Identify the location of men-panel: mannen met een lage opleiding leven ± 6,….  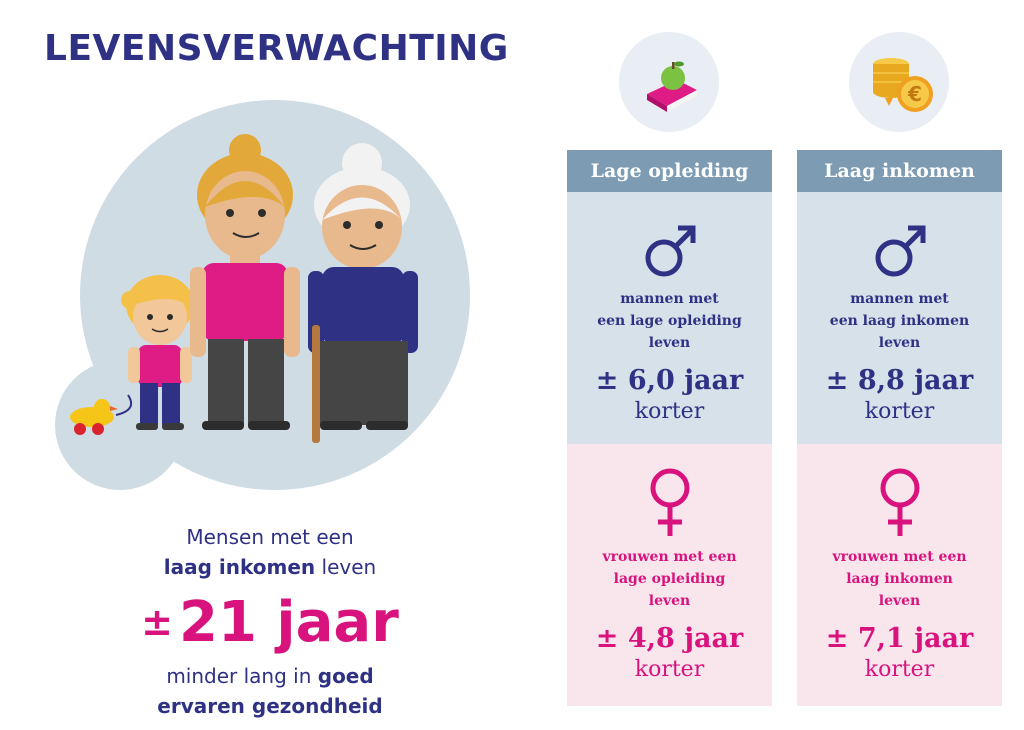
(669, 318).